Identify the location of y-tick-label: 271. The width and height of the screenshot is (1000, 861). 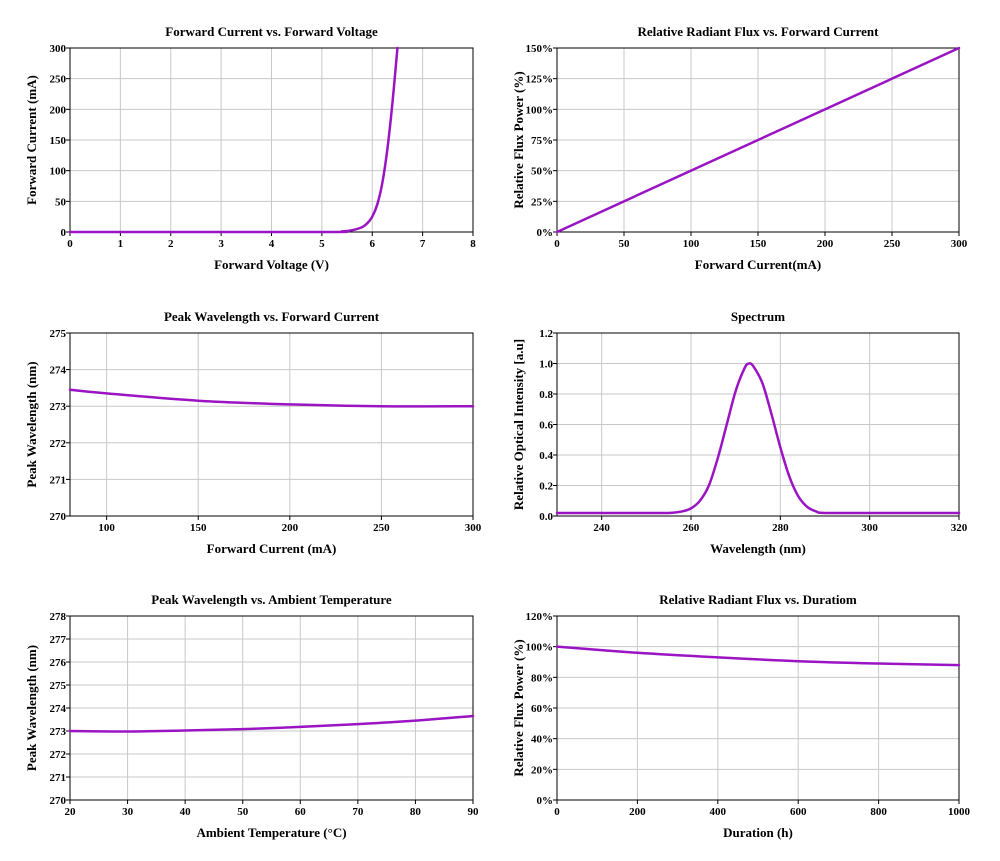
(58, 778).